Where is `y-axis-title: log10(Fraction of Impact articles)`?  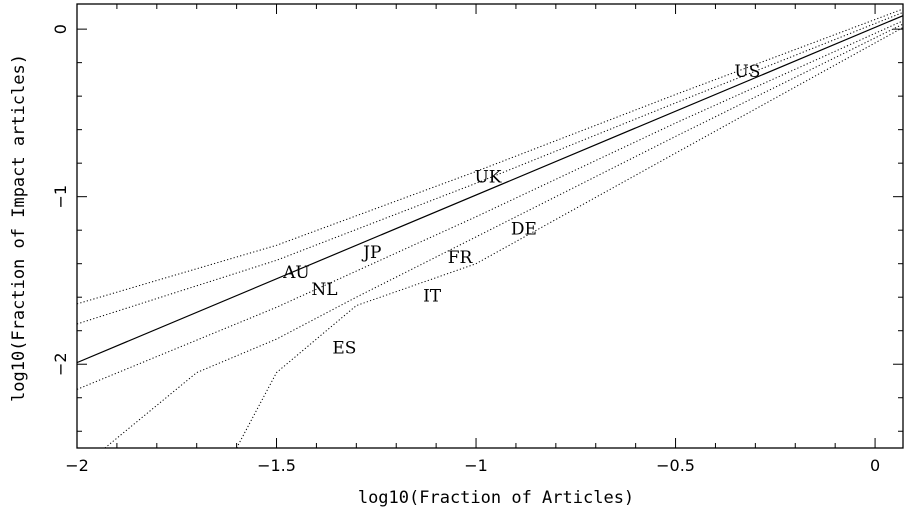
y-axis-title: log10(Fraction of Impact articles) is located at coordinates (19, 228).